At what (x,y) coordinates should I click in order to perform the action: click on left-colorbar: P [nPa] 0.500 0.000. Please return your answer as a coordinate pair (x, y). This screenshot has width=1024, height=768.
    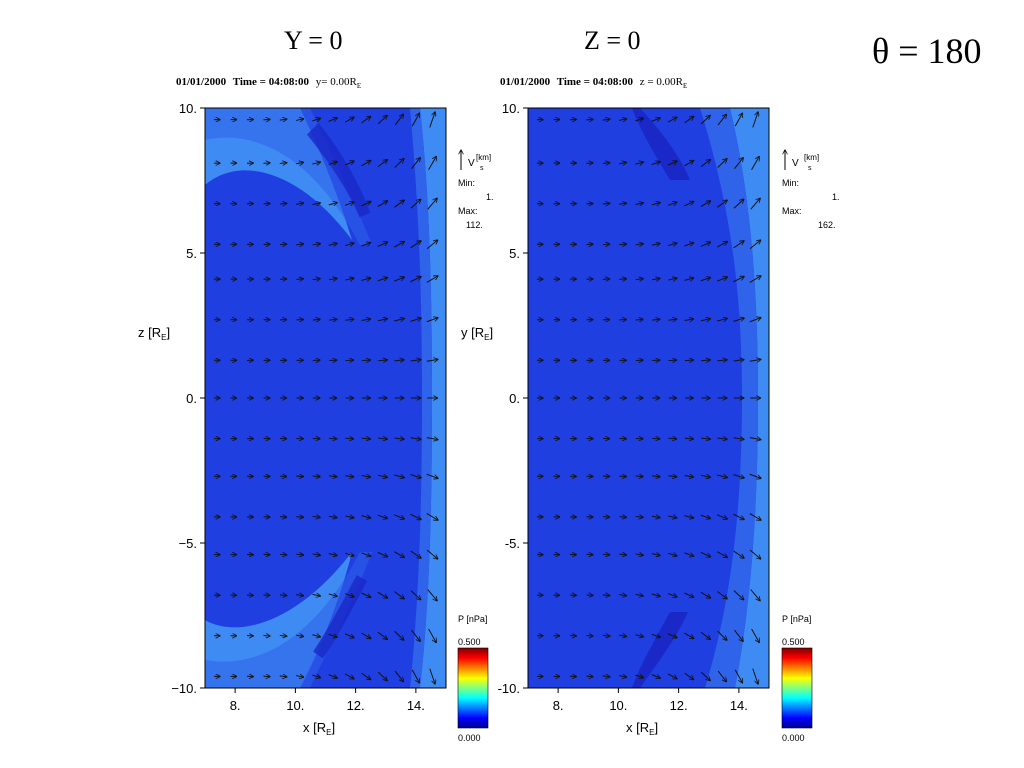
    Looking at the image, I should click on (473, 678).